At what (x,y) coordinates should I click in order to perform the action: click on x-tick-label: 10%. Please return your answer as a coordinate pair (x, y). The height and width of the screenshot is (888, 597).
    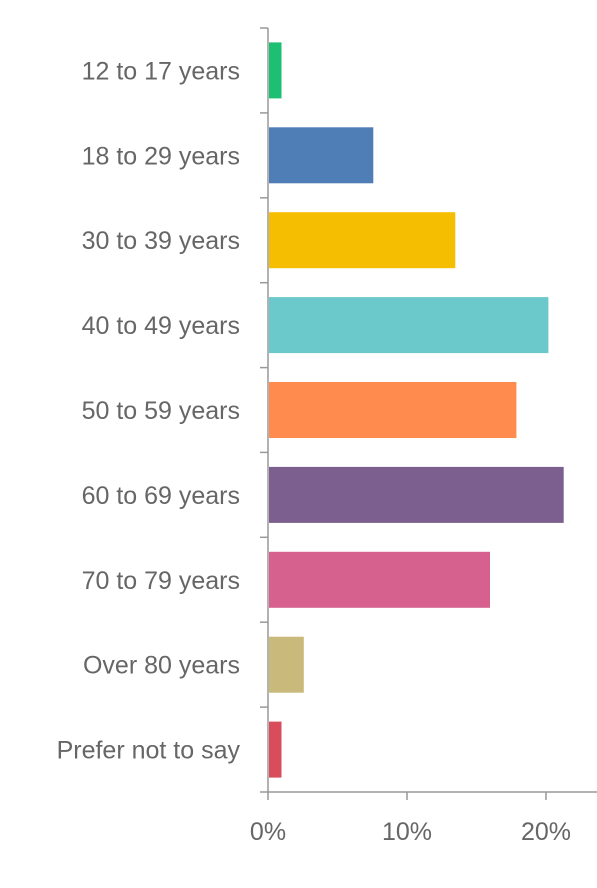
    Looking at the image, I should click on (407, 832).